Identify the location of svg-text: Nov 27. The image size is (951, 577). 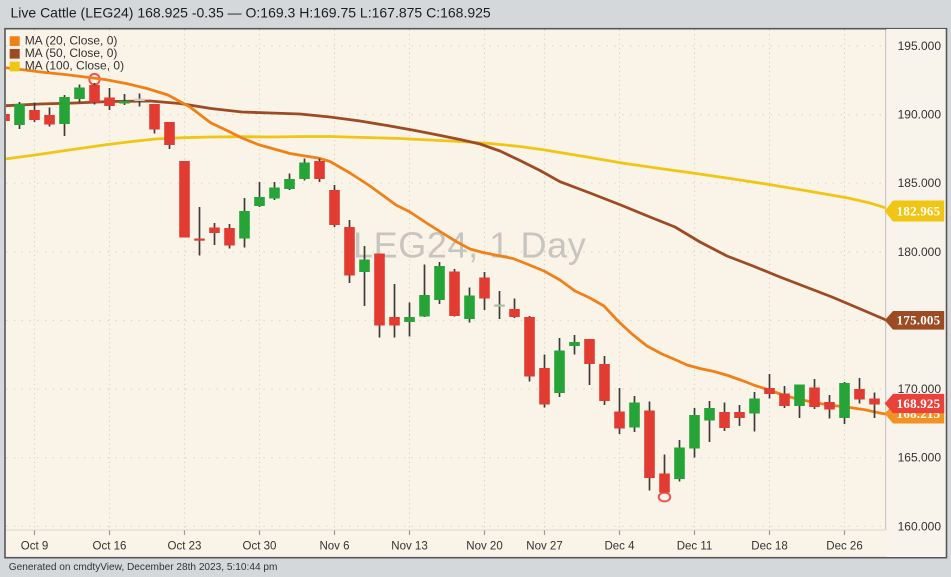
(544, 547).